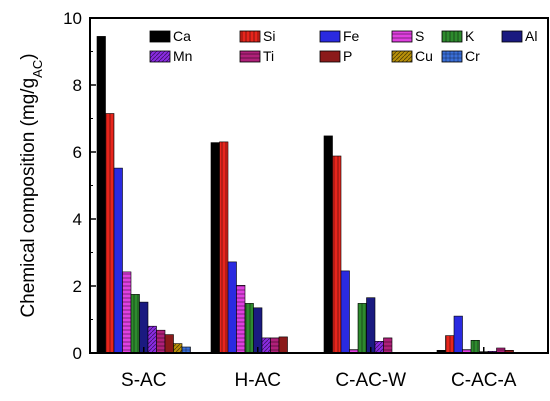 The width and height of the screenshot is (550, 401). Describe the element at coordinates (347, 56) in the screenshot. I see `legend-label-p: P` at that location.